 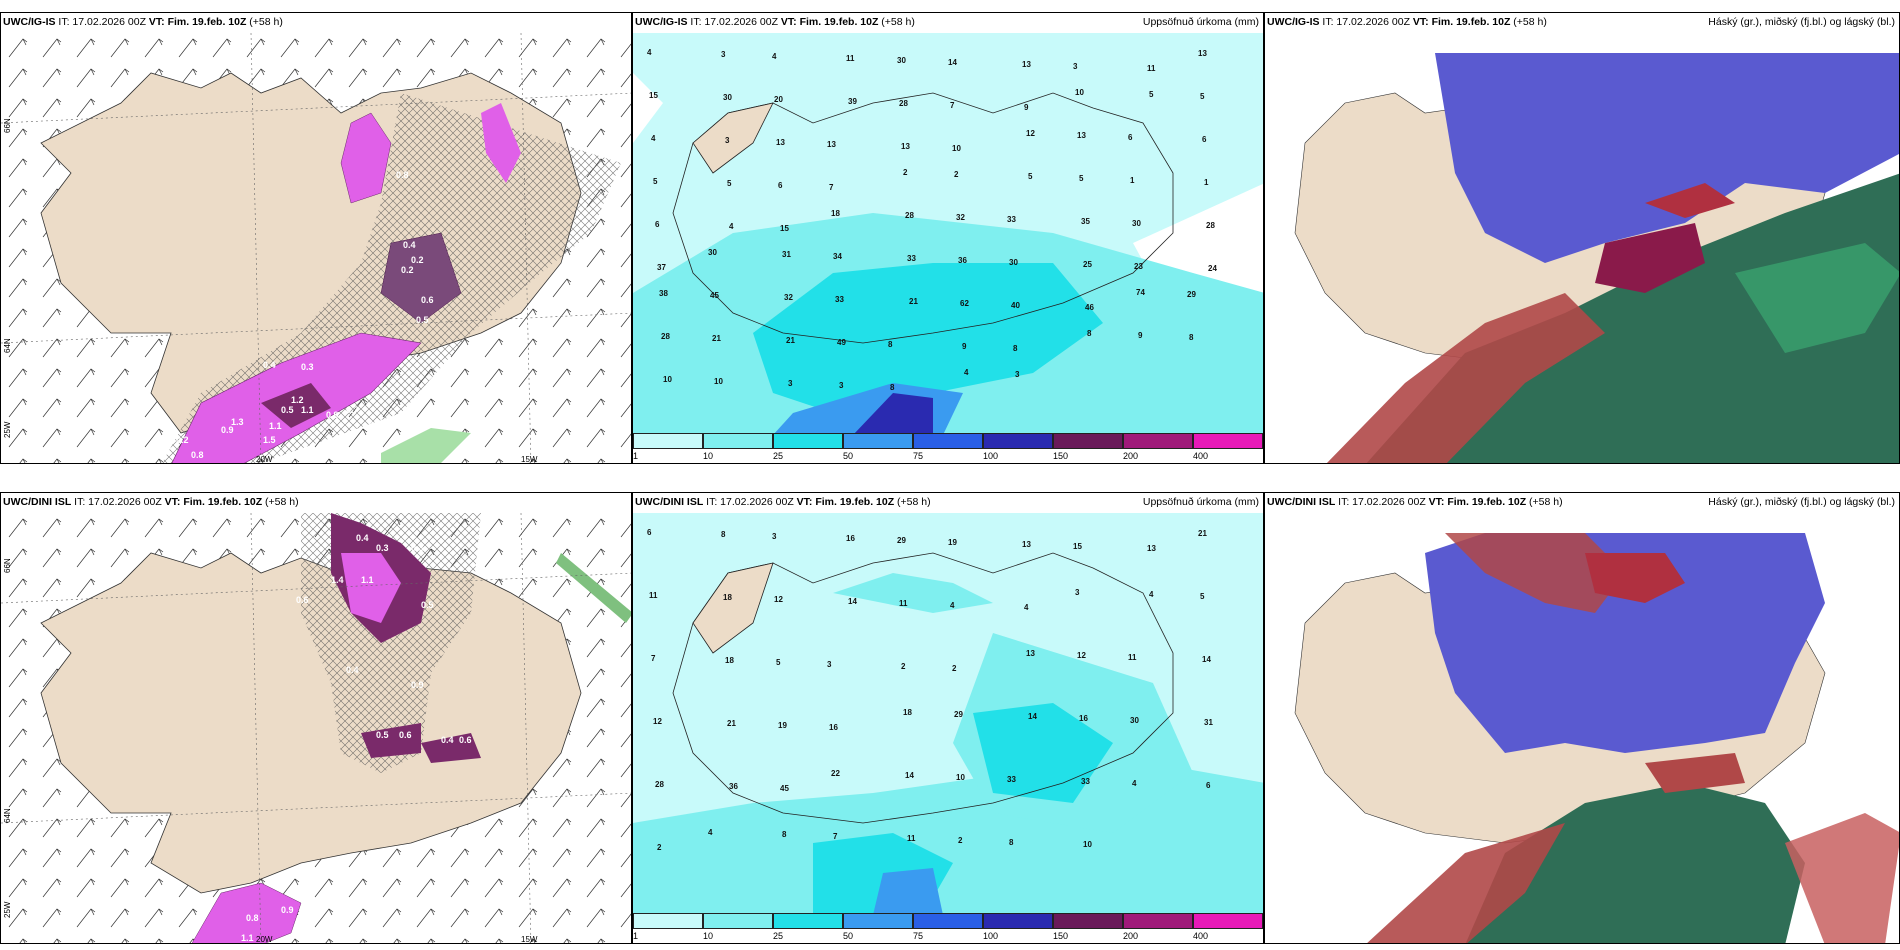 I want to click on svg-text: 0.7, so click(x=352, y=410).